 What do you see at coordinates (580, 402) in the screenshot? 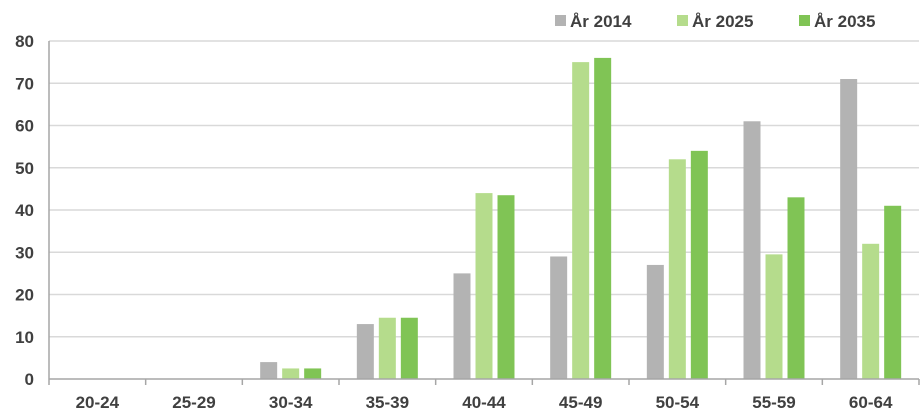
I see `x-tick-label: 45-49` at bounding box center [580, 402].